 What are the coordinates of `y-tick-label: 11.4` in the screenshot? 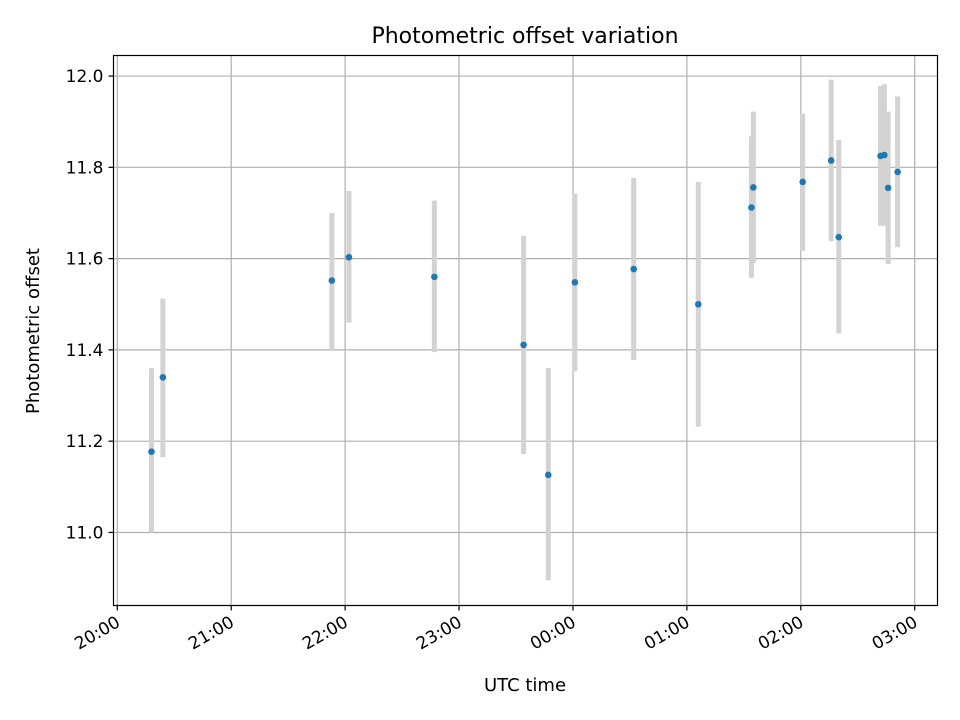 It's located at (85, 351).